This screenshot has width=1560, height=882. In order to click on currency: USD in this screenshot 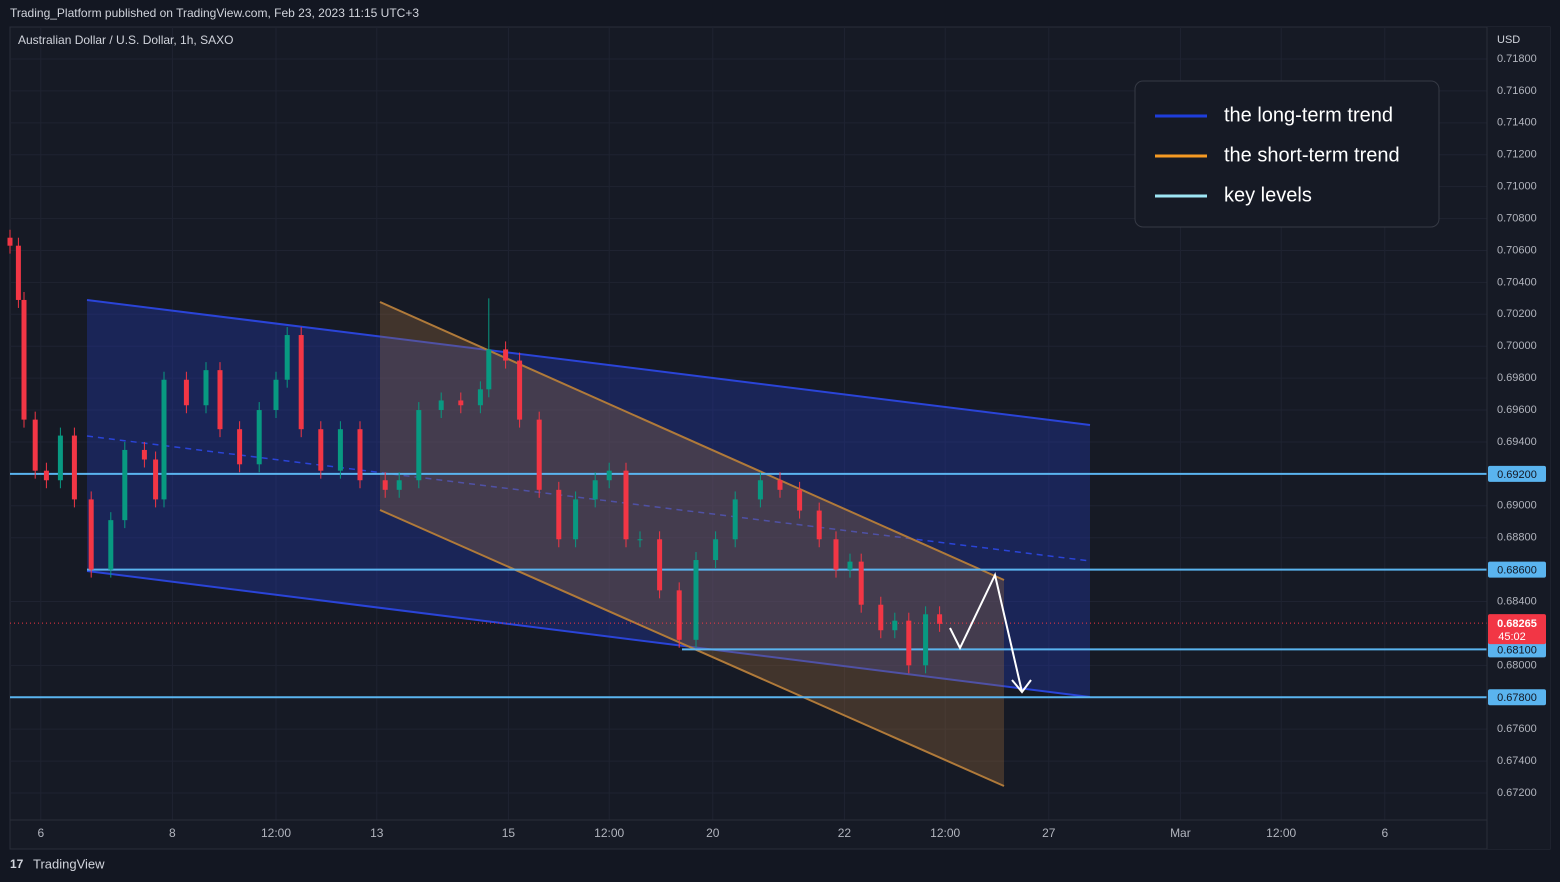, I will do `click(1508, 40)`.